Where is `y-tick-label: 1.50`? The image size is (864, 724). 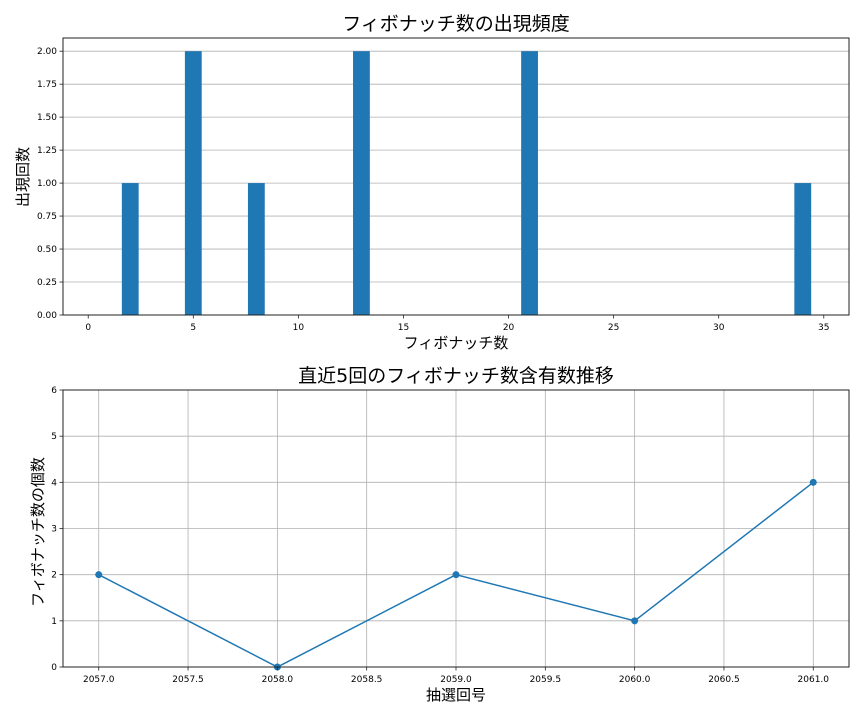
y-tick-label: 1.50 is located at coordinates (47, 118).